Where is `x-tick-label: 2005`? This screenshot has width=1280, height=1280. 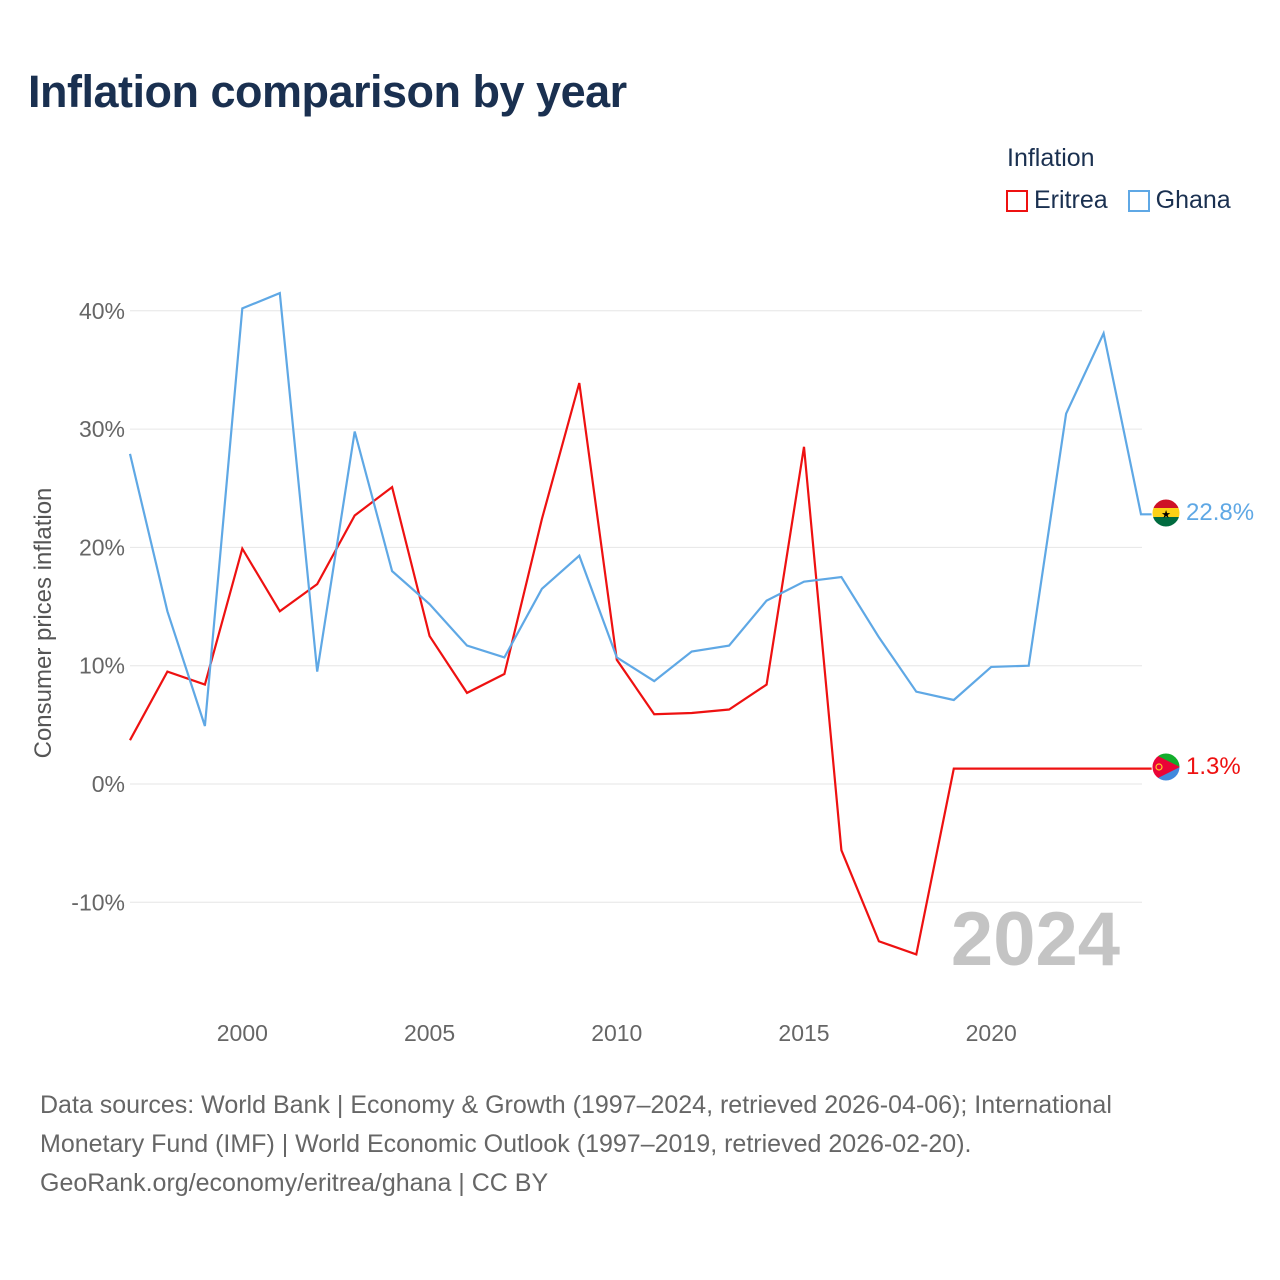 x-tick-label: 2005 is located at coordinates (429, 1033).